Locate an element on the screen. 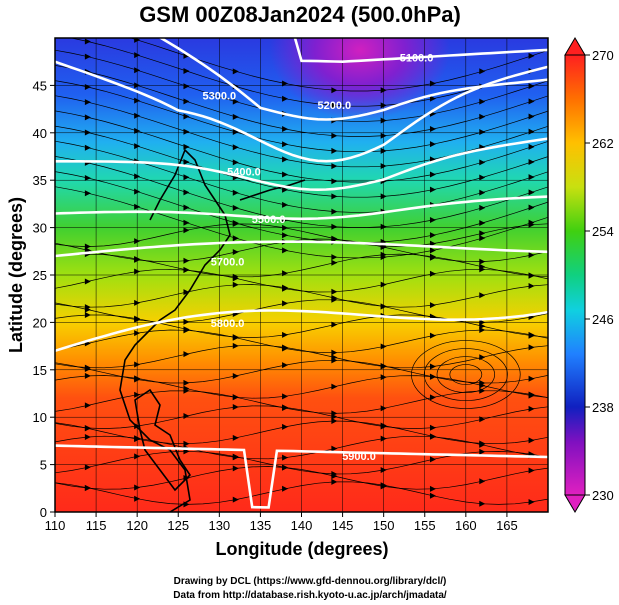 This screenshot has height=605, width=619. x-tick-label: 110 is located at coordinates (55, 525).